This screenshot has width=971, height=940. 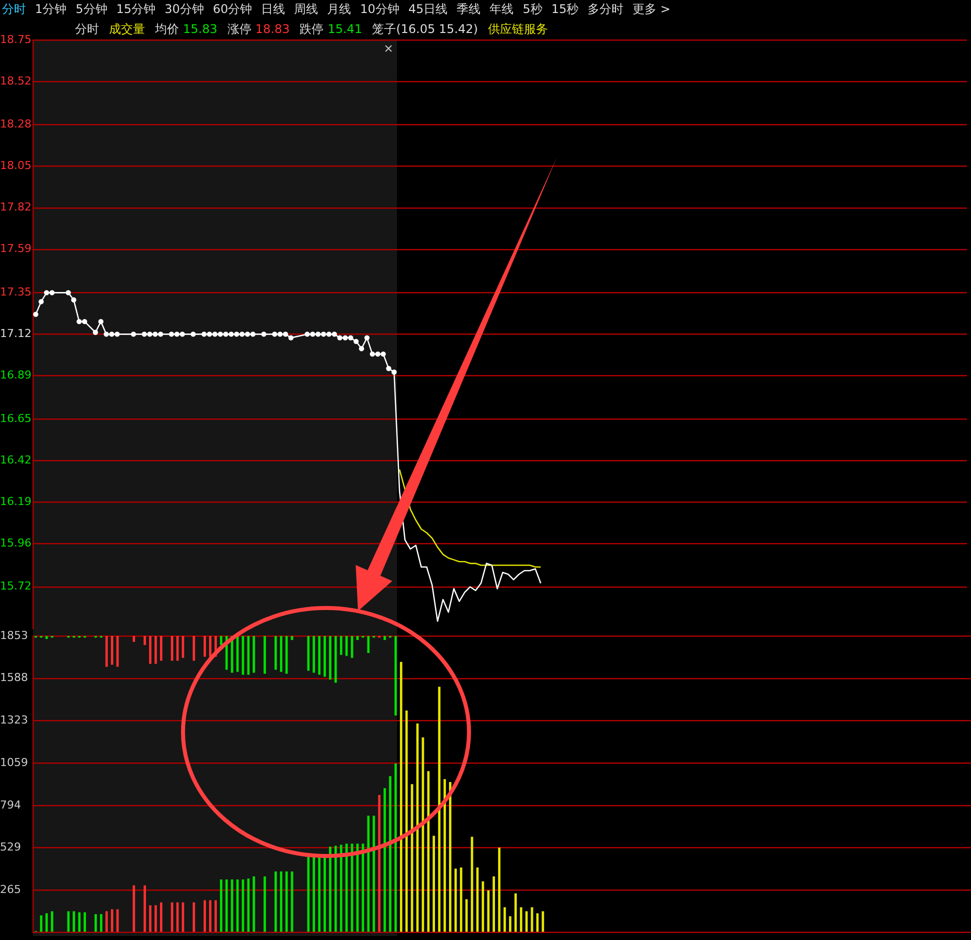 I want to click on y-tick-label: 794, so click(x=10, y=805).